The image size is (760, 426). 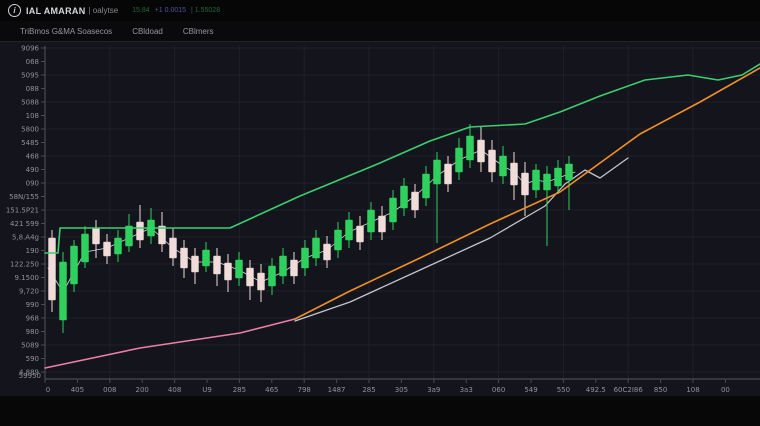 I want to click on y-axis-label: 9.1500, so click(x=27, y=278).